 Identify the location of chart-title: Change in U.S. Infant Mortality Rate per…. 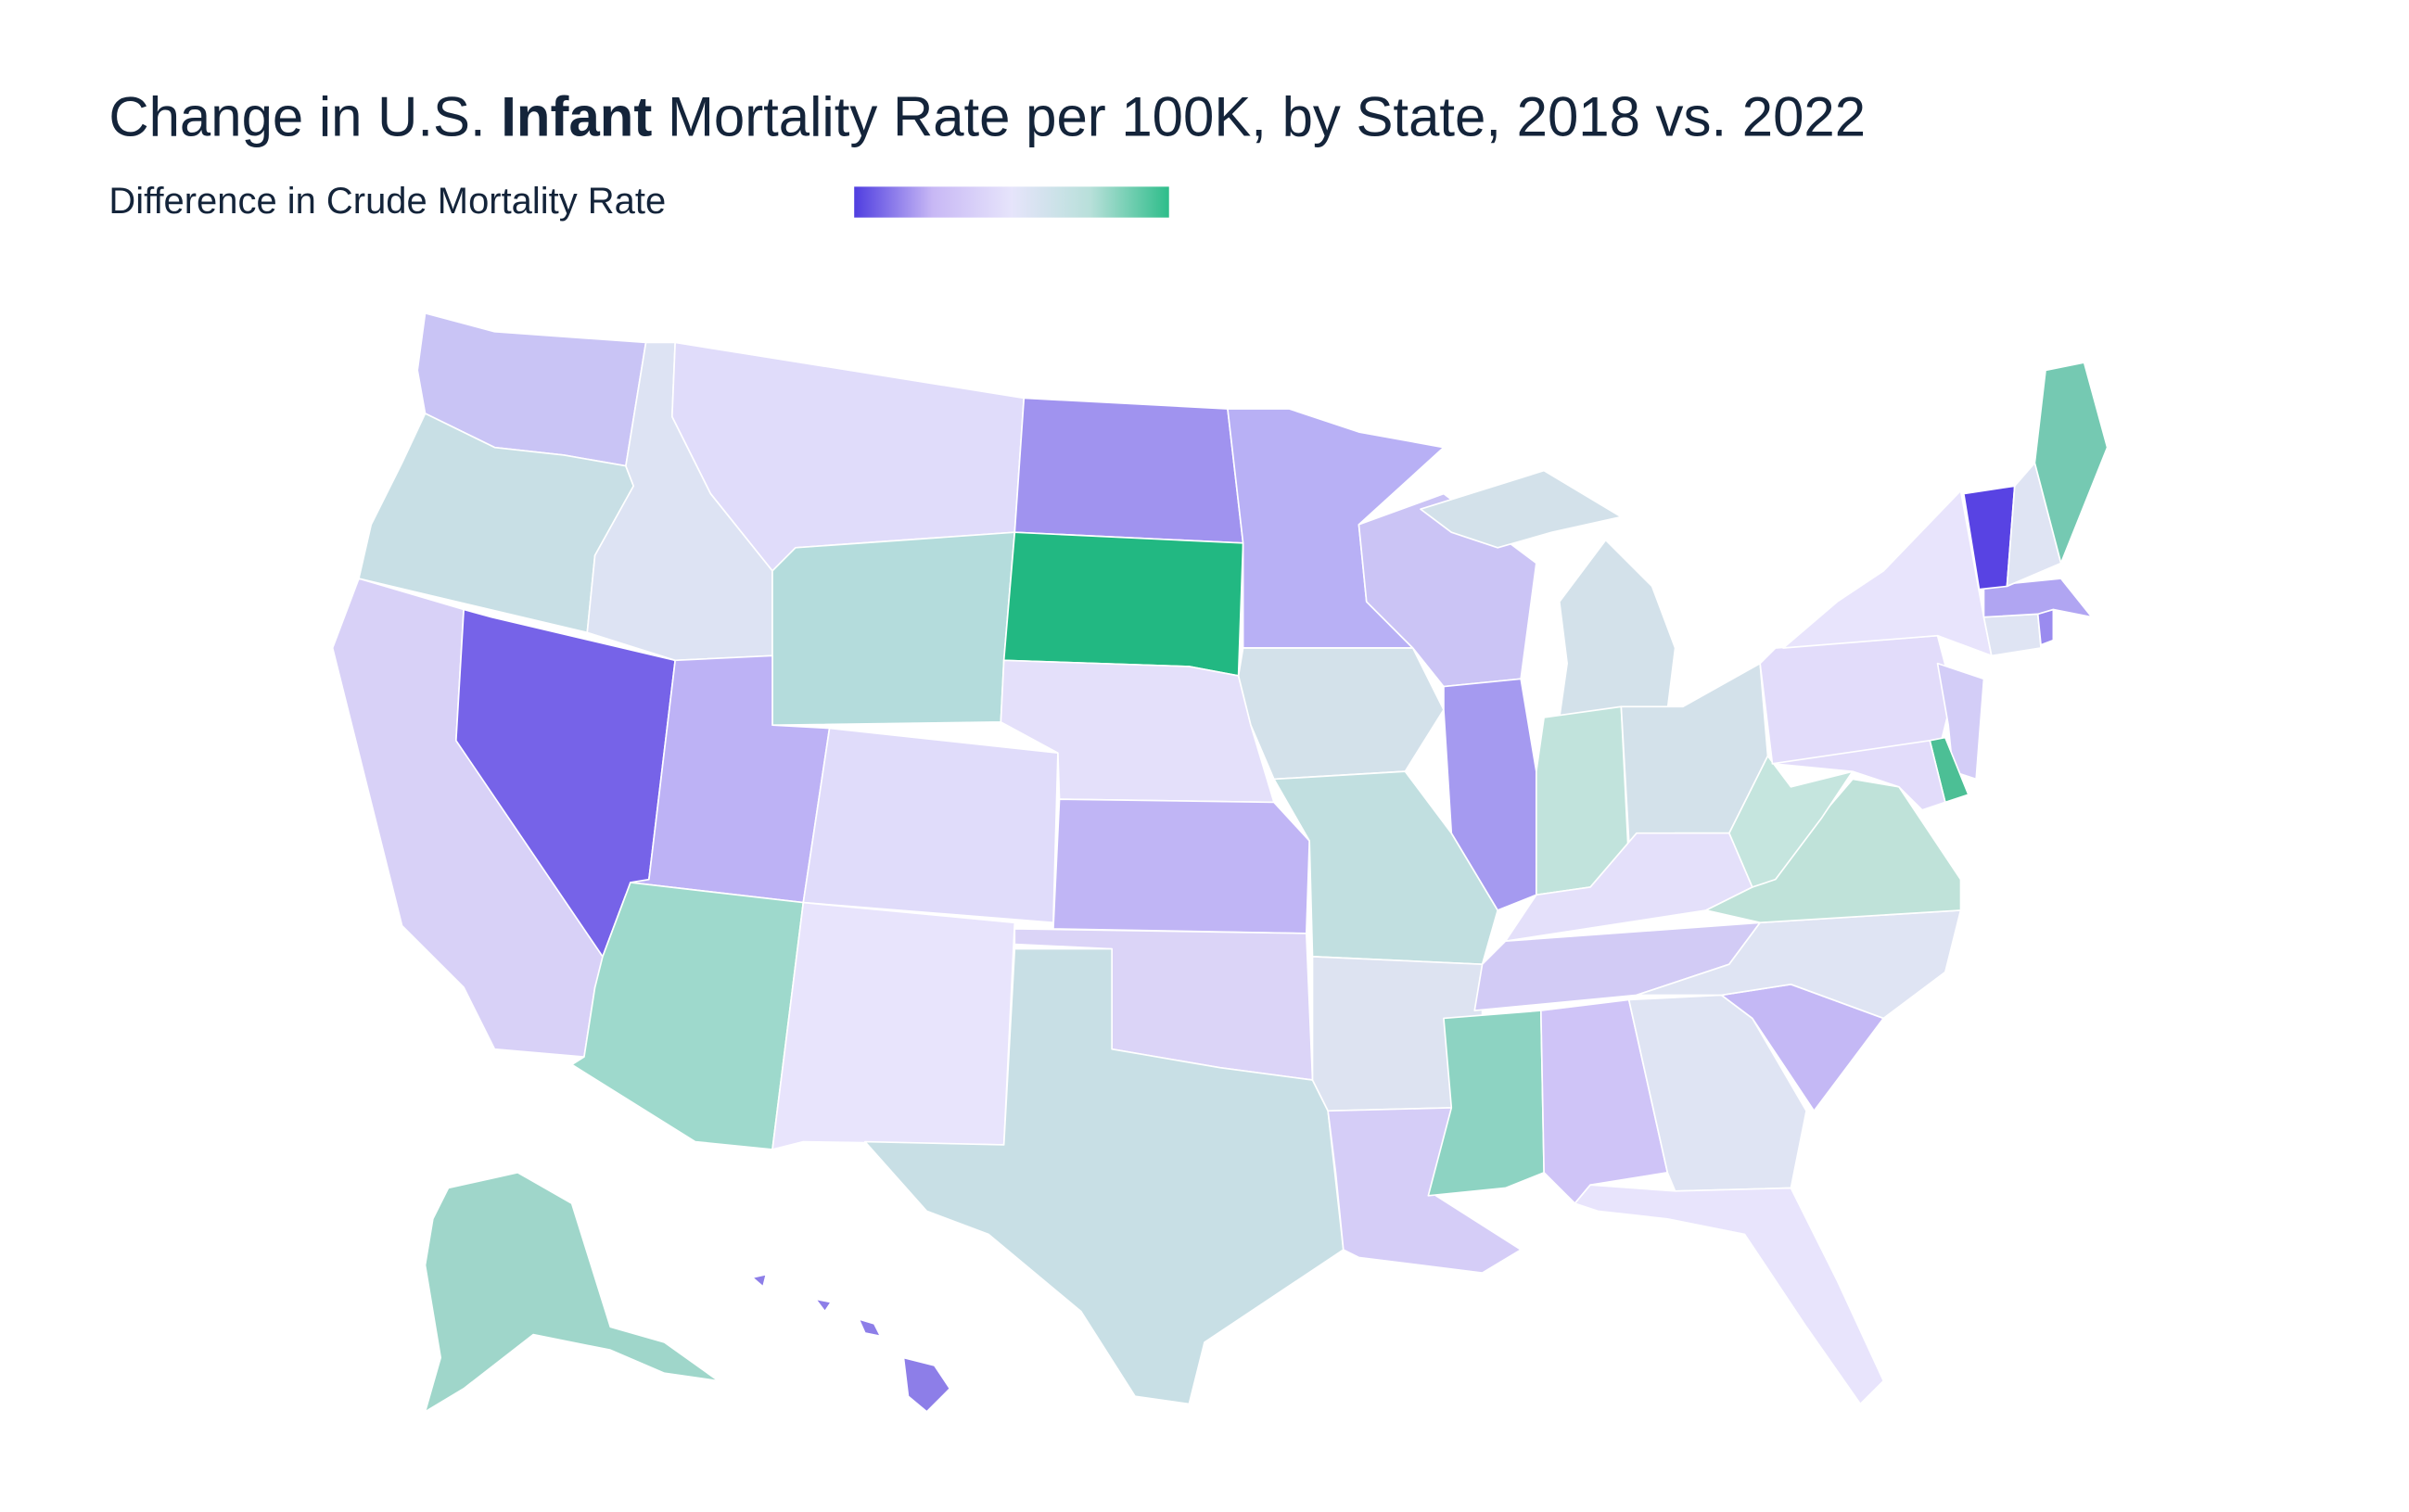
(987, 116).